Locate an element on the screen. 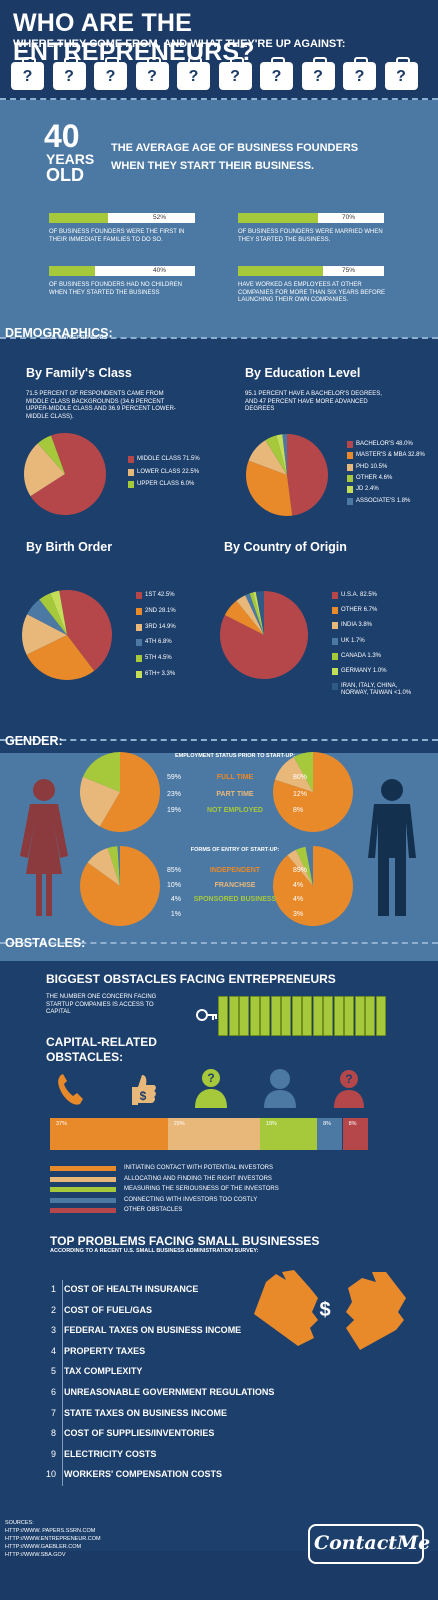 The height and width of the screenshot is (1600, 438). capital-bar-segment: 8% is located at coordinates (330, 1134).